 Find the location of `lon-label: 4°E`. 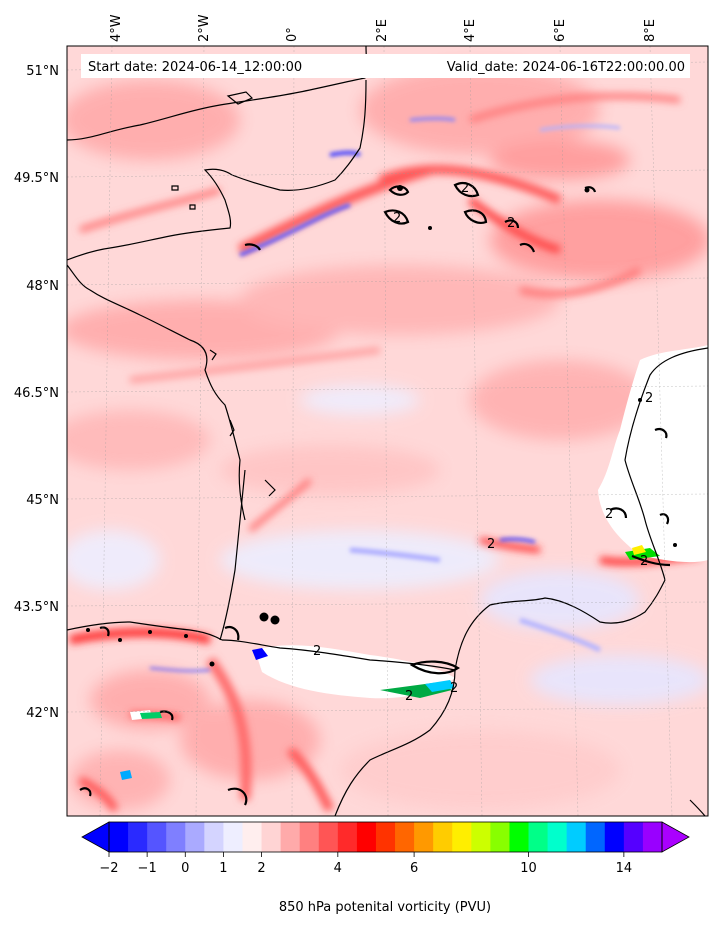

lon-label: 4°E is located at coordinates (470, 30).